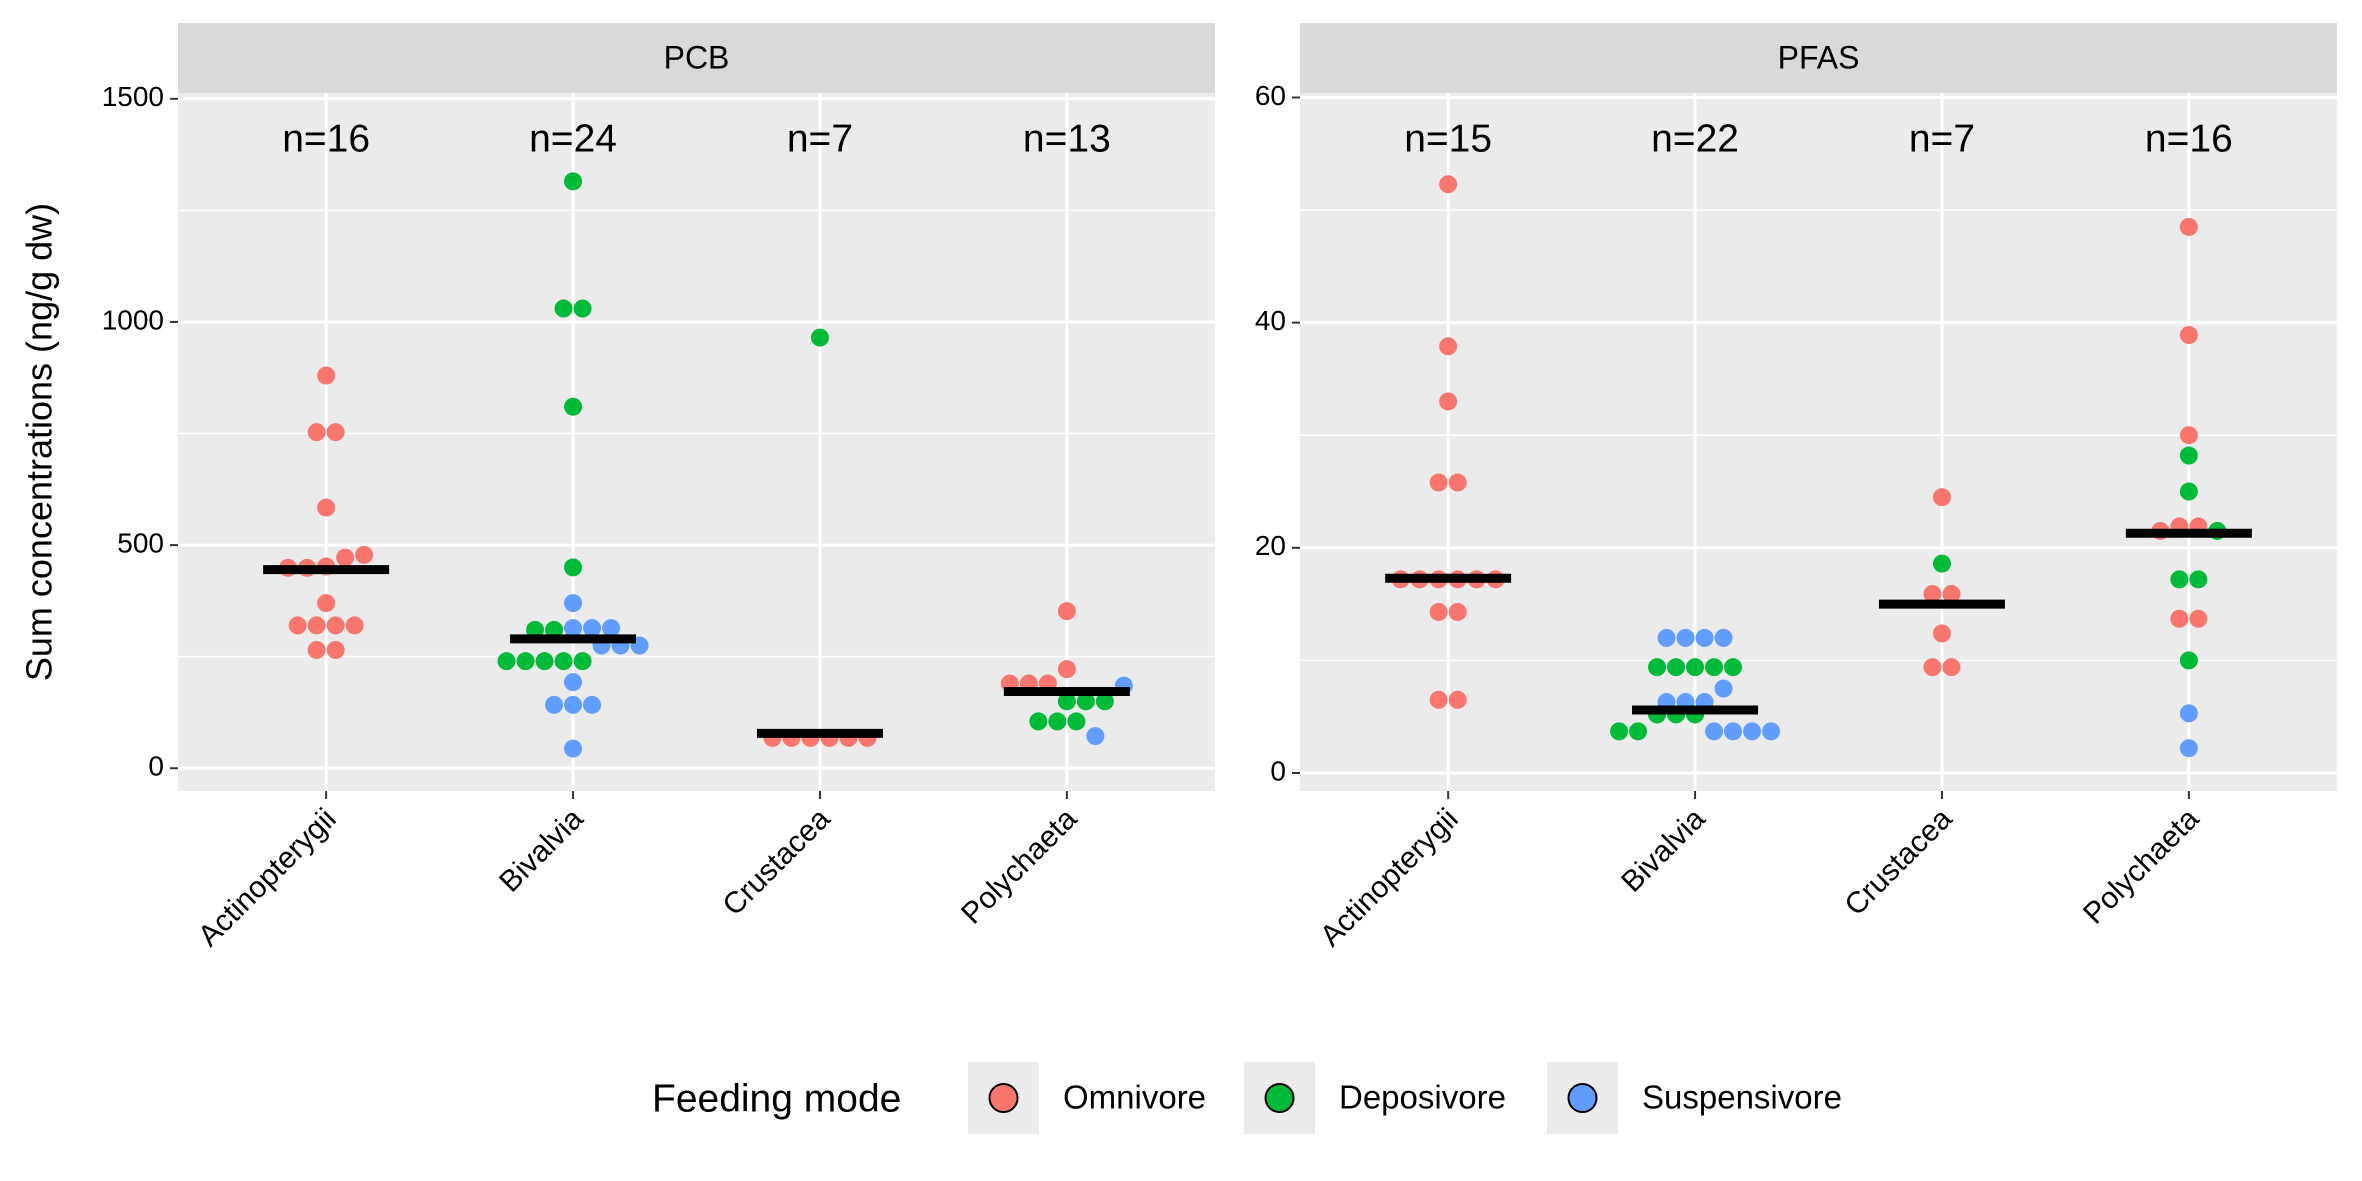  I want to click on y-tick-label: 500, so click(140, 542).